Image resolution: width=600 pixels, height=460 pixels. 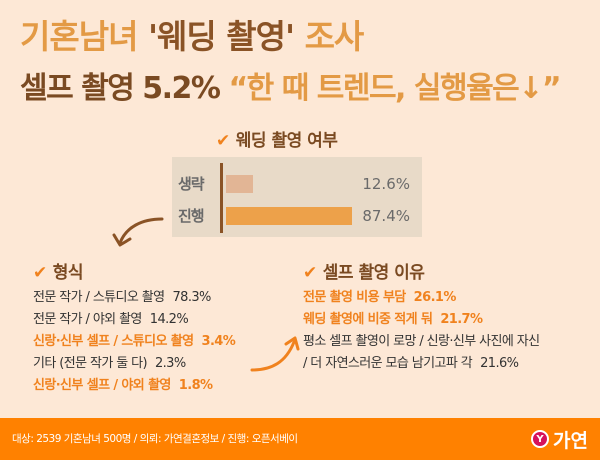 What do you see at coordinates (169, 319) in the screenshot?
I see `item-value: 14.2%` at bounding box center [169, 319].